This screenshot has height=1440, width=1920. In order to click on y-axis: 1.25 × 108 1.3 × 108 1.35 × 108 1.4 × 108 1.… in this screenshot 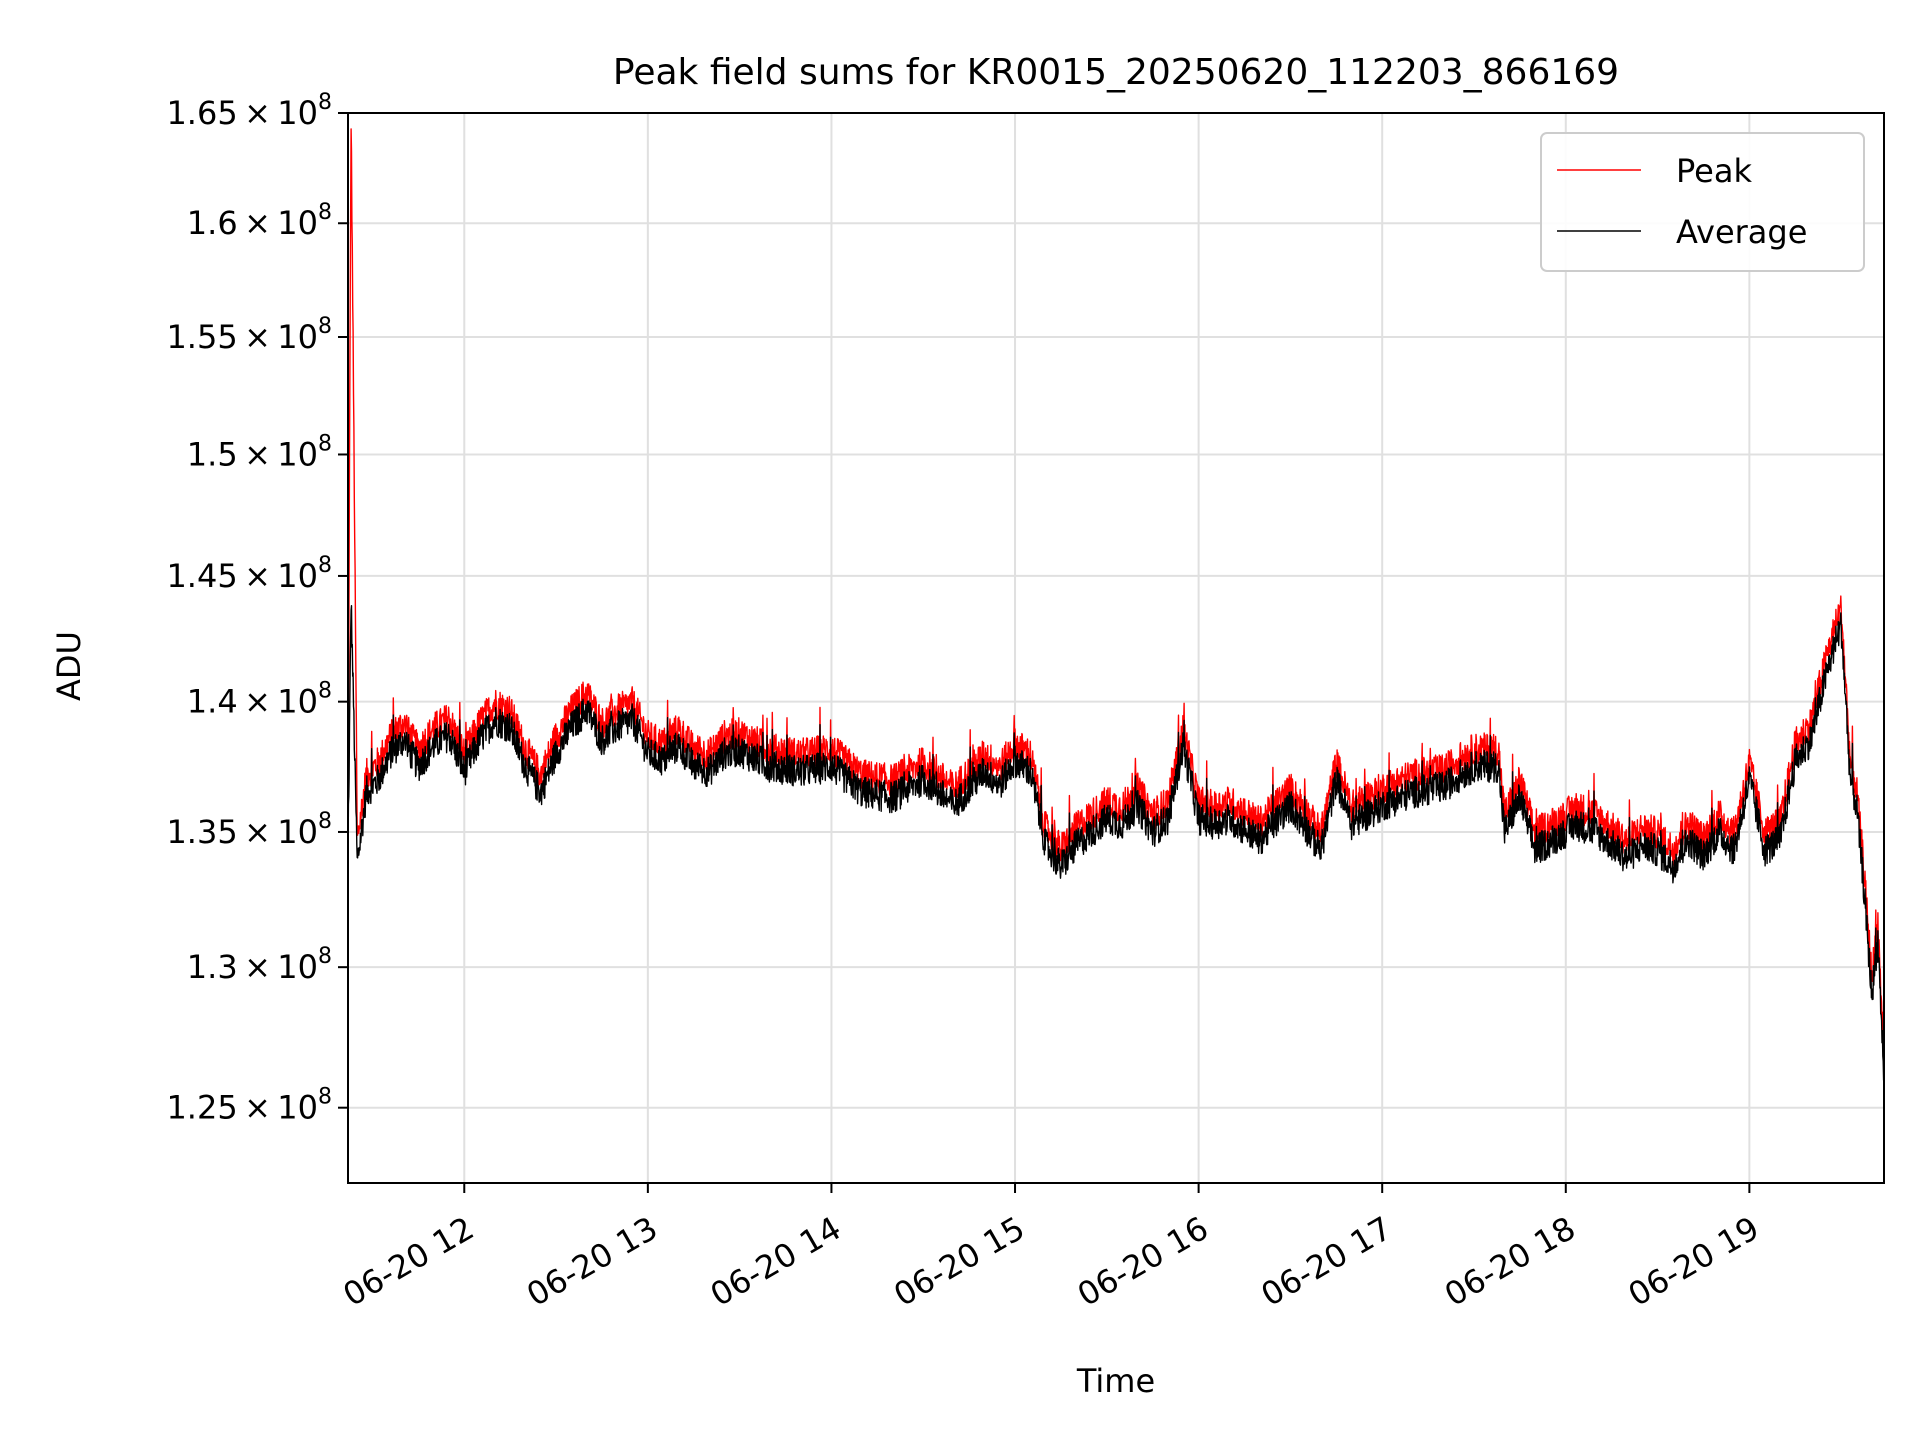, I will do `click(257, 608)`.